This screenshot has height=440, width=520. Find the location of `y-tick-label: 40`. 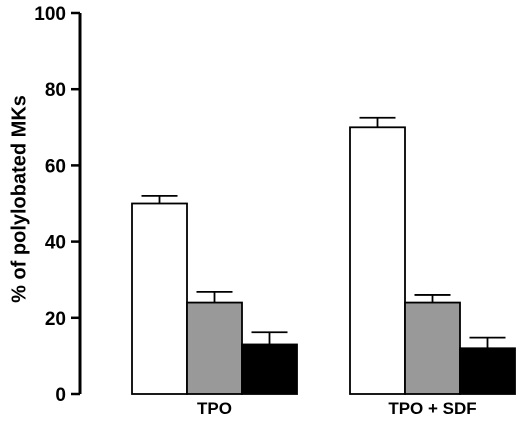

y-tick-label: 40 is located at coordinates (55, 243).